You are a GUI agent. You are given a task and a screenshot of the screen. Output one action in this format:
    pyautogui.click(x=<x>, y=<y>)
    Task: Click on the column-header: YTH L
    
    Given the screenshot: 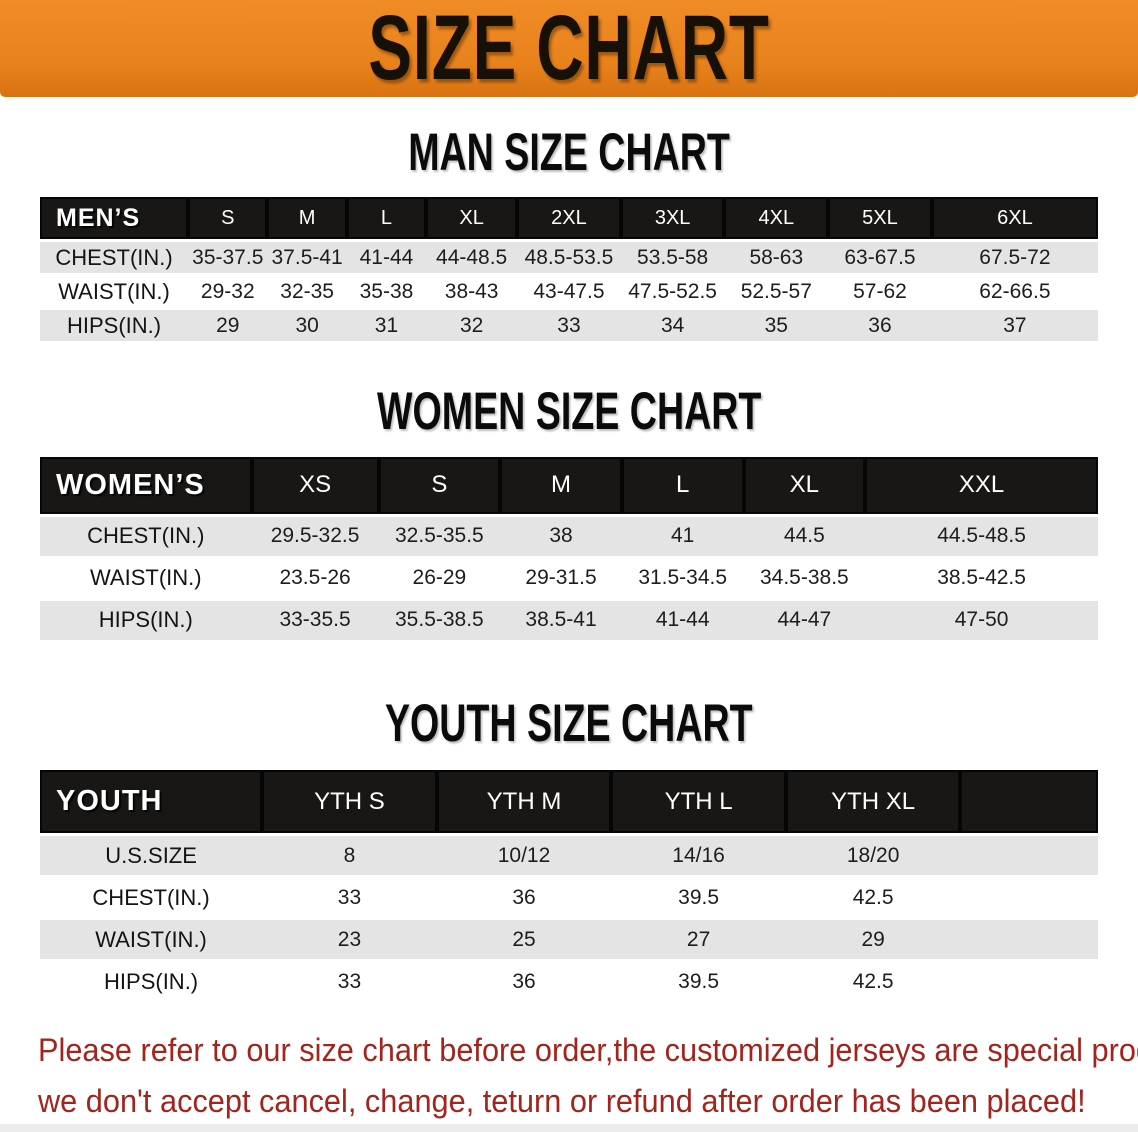 What is the action you would take?
    pyautogui.click(x=698, y=802)
    